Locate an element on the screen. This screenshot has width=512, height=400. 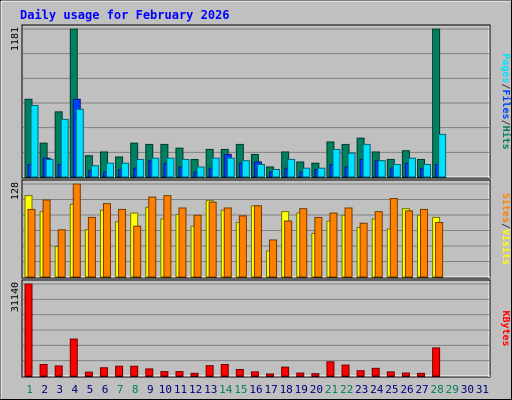
x-tick-label: 12 is located at coordinates (195, 389).